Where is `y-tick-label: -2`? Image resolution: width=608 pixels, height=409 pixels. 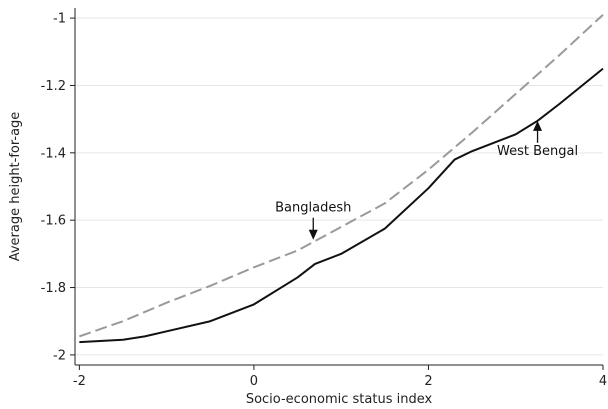 y-tick-label: -2 is located at coordinates (59, 355).